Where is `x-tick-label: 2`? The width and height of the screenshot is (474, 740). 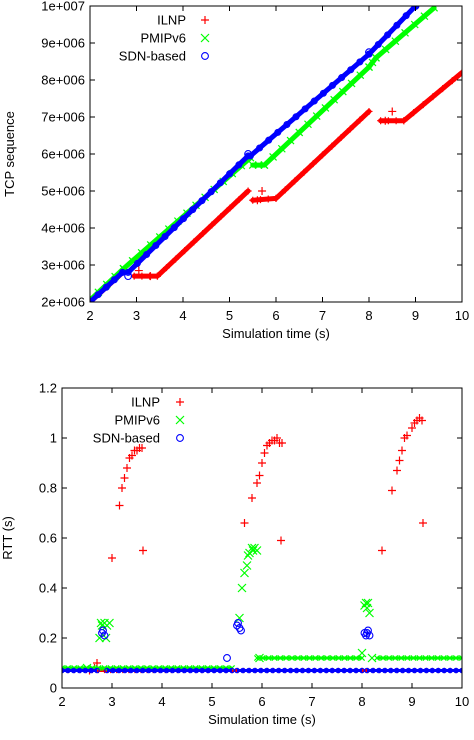
x-tick-label: 2 is located at coordinates (89, 315).